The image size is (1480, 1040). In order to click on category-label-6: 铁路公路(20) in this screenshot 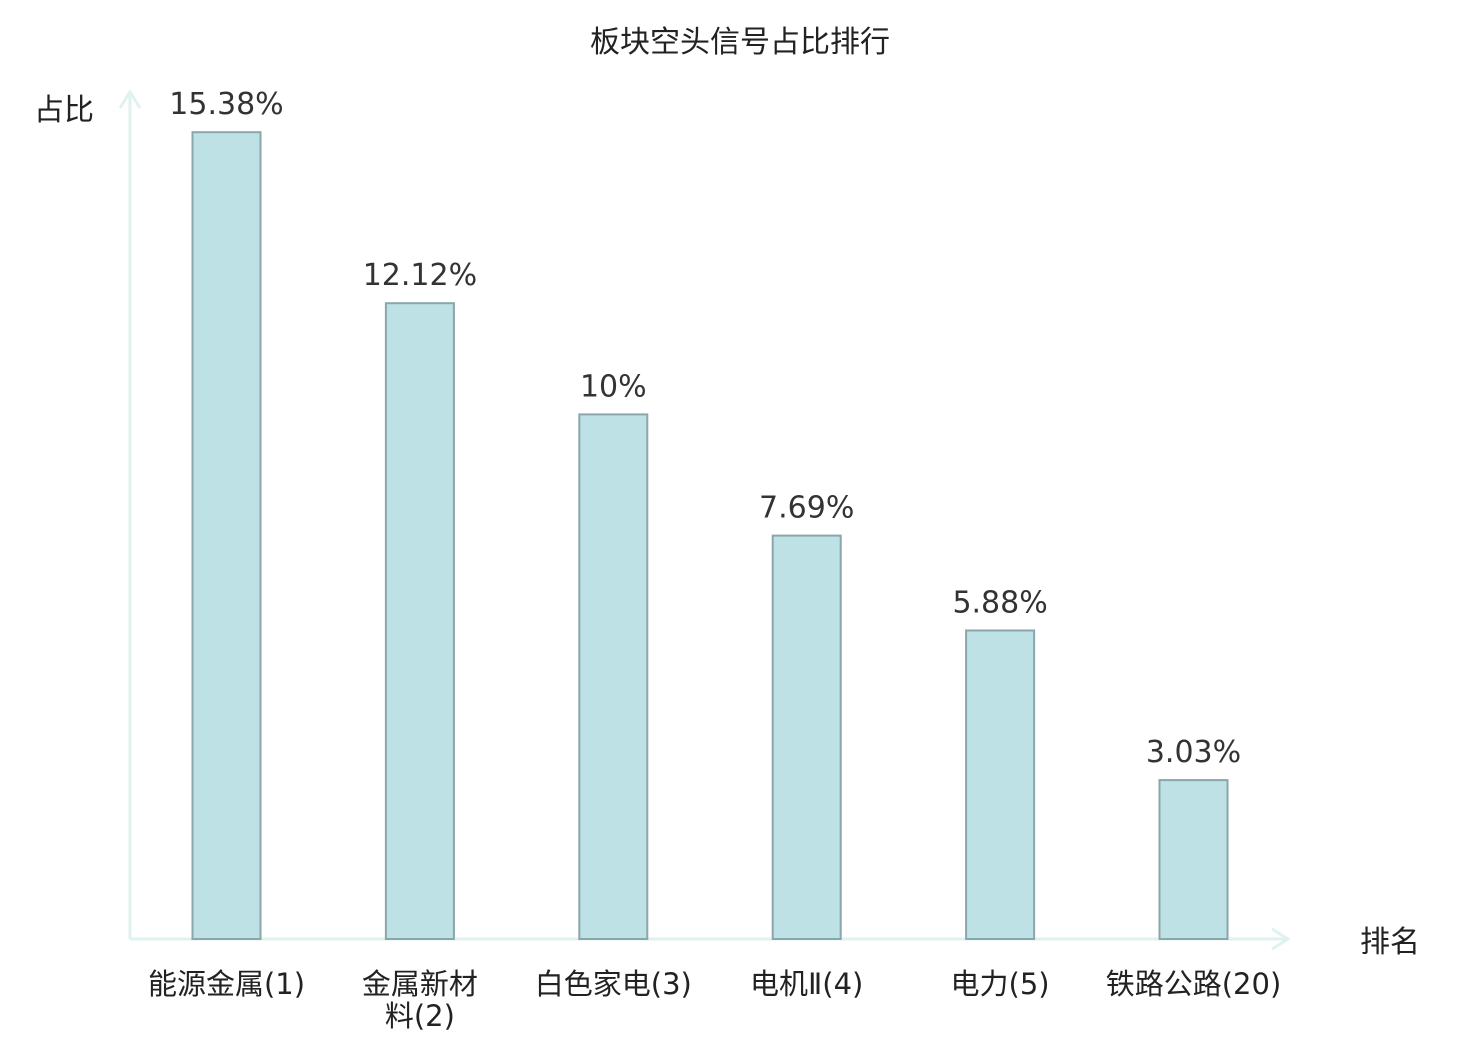, I will do `click(1194, 984)`.